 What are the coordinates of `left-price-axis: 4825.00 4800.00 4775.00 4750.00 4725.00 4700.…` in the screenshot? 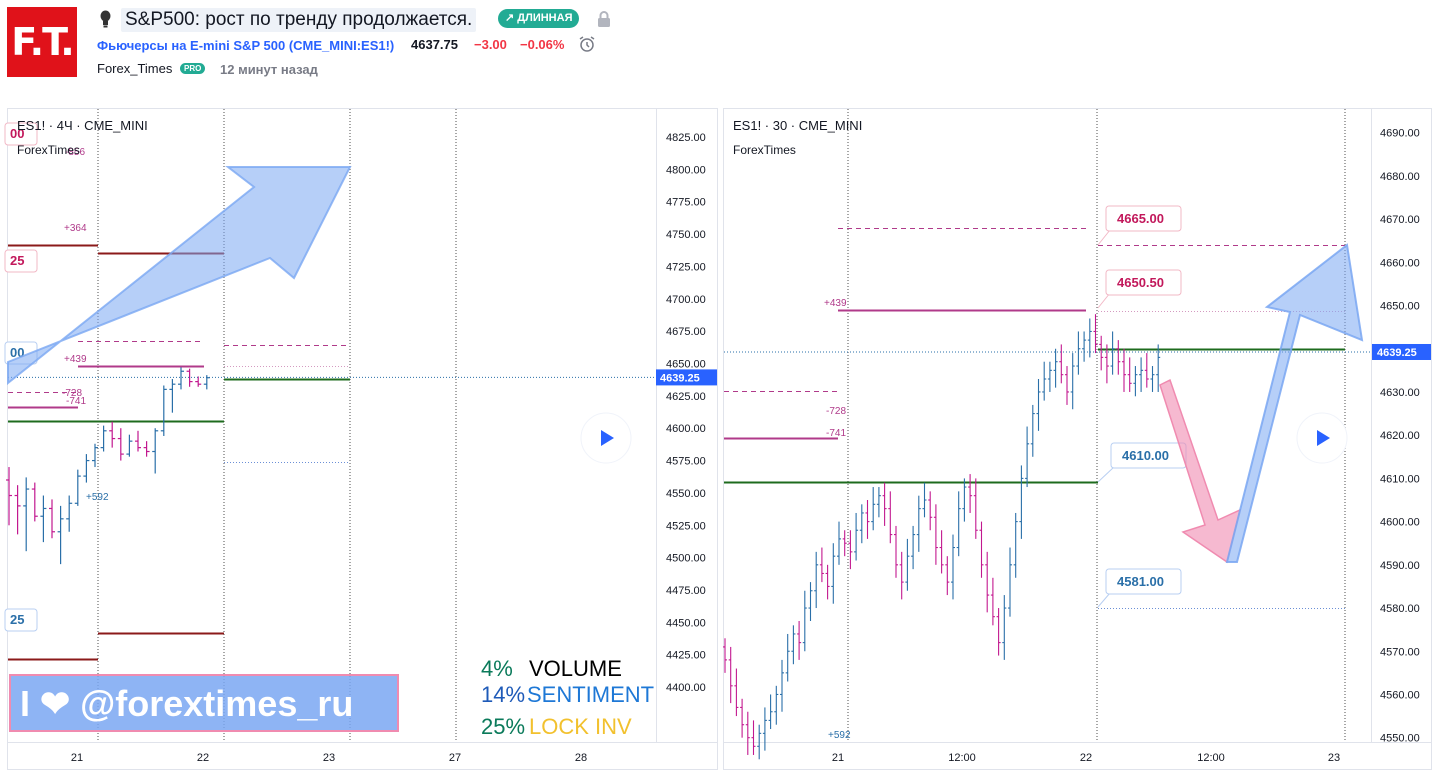 It's located at (686, 413).